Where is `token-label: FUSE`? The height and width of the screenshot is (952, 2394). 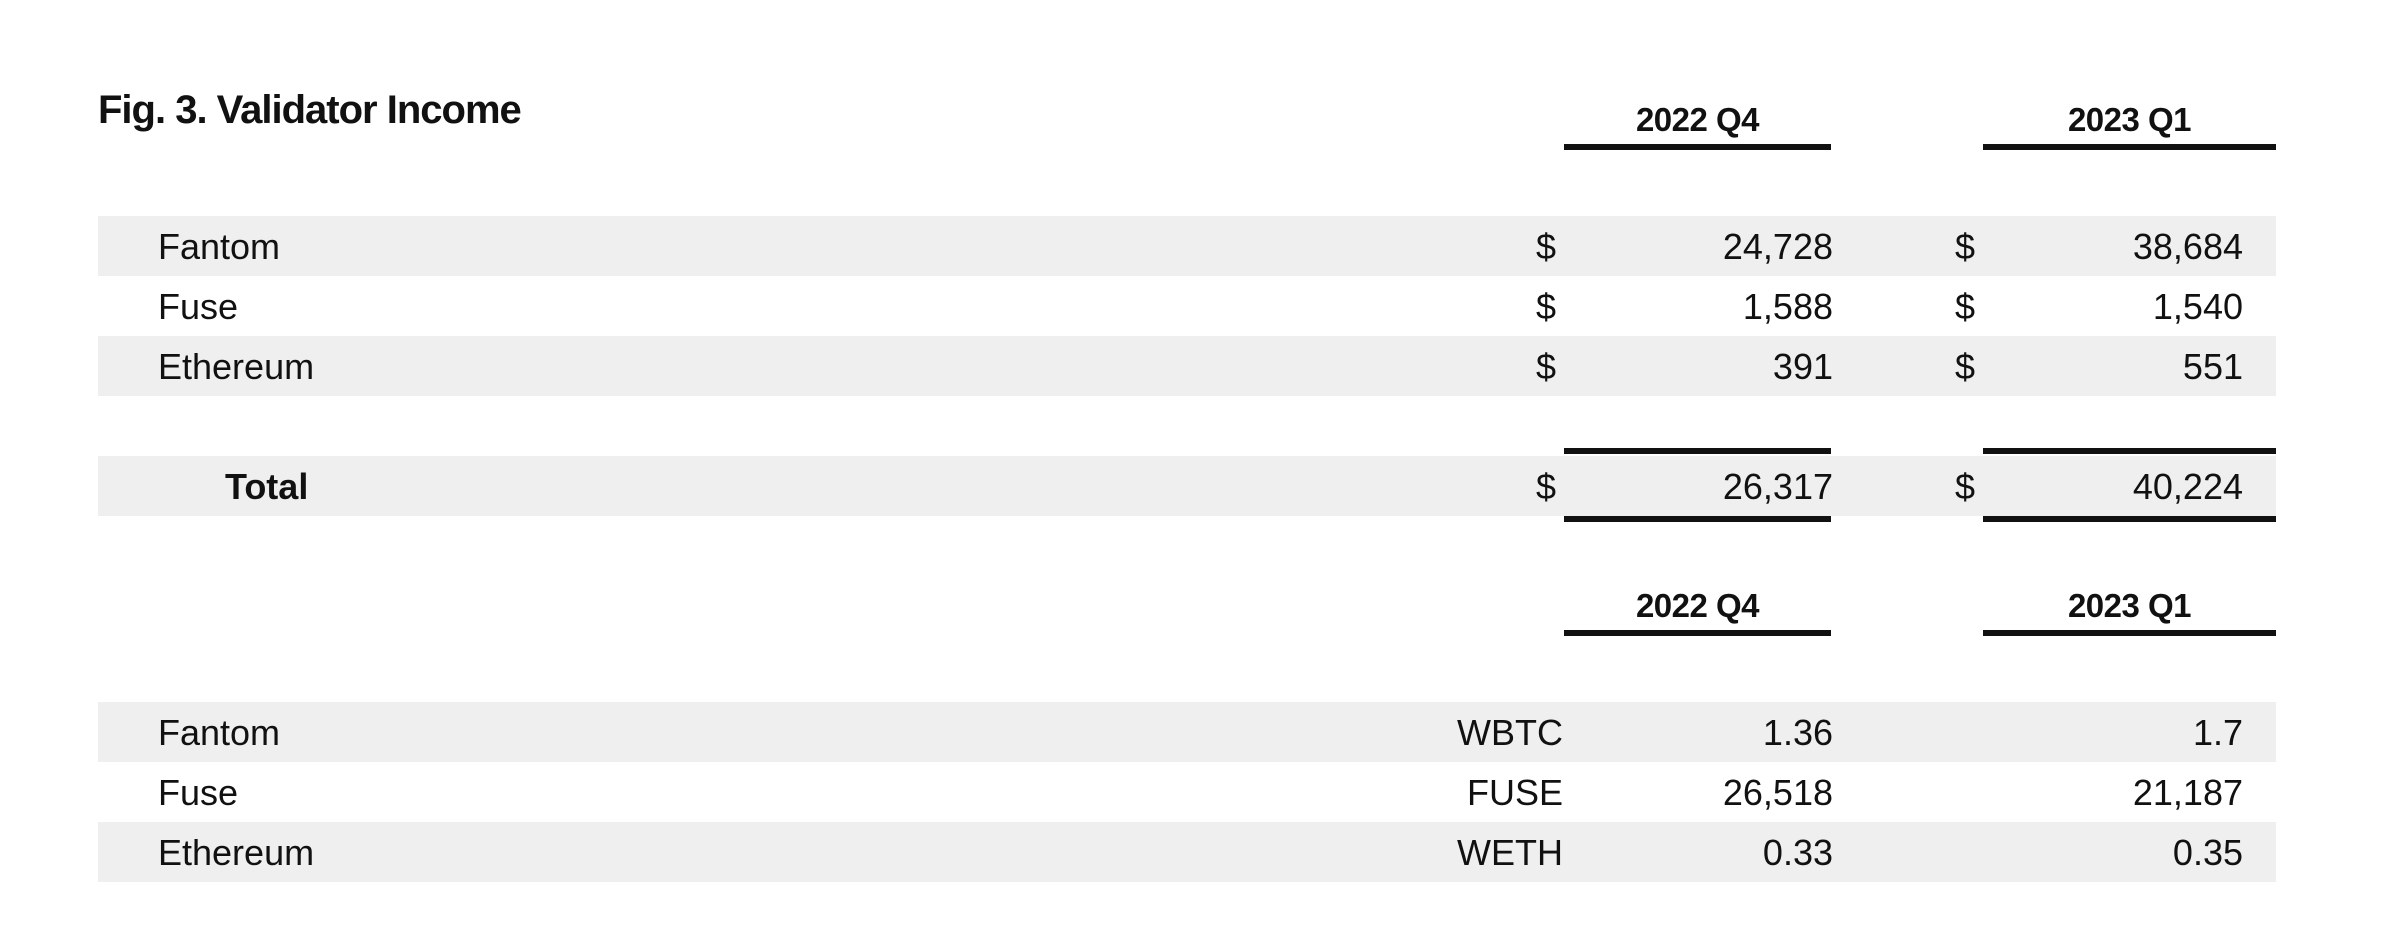 token-label: FUSE is located at coordinates (1514, 792).